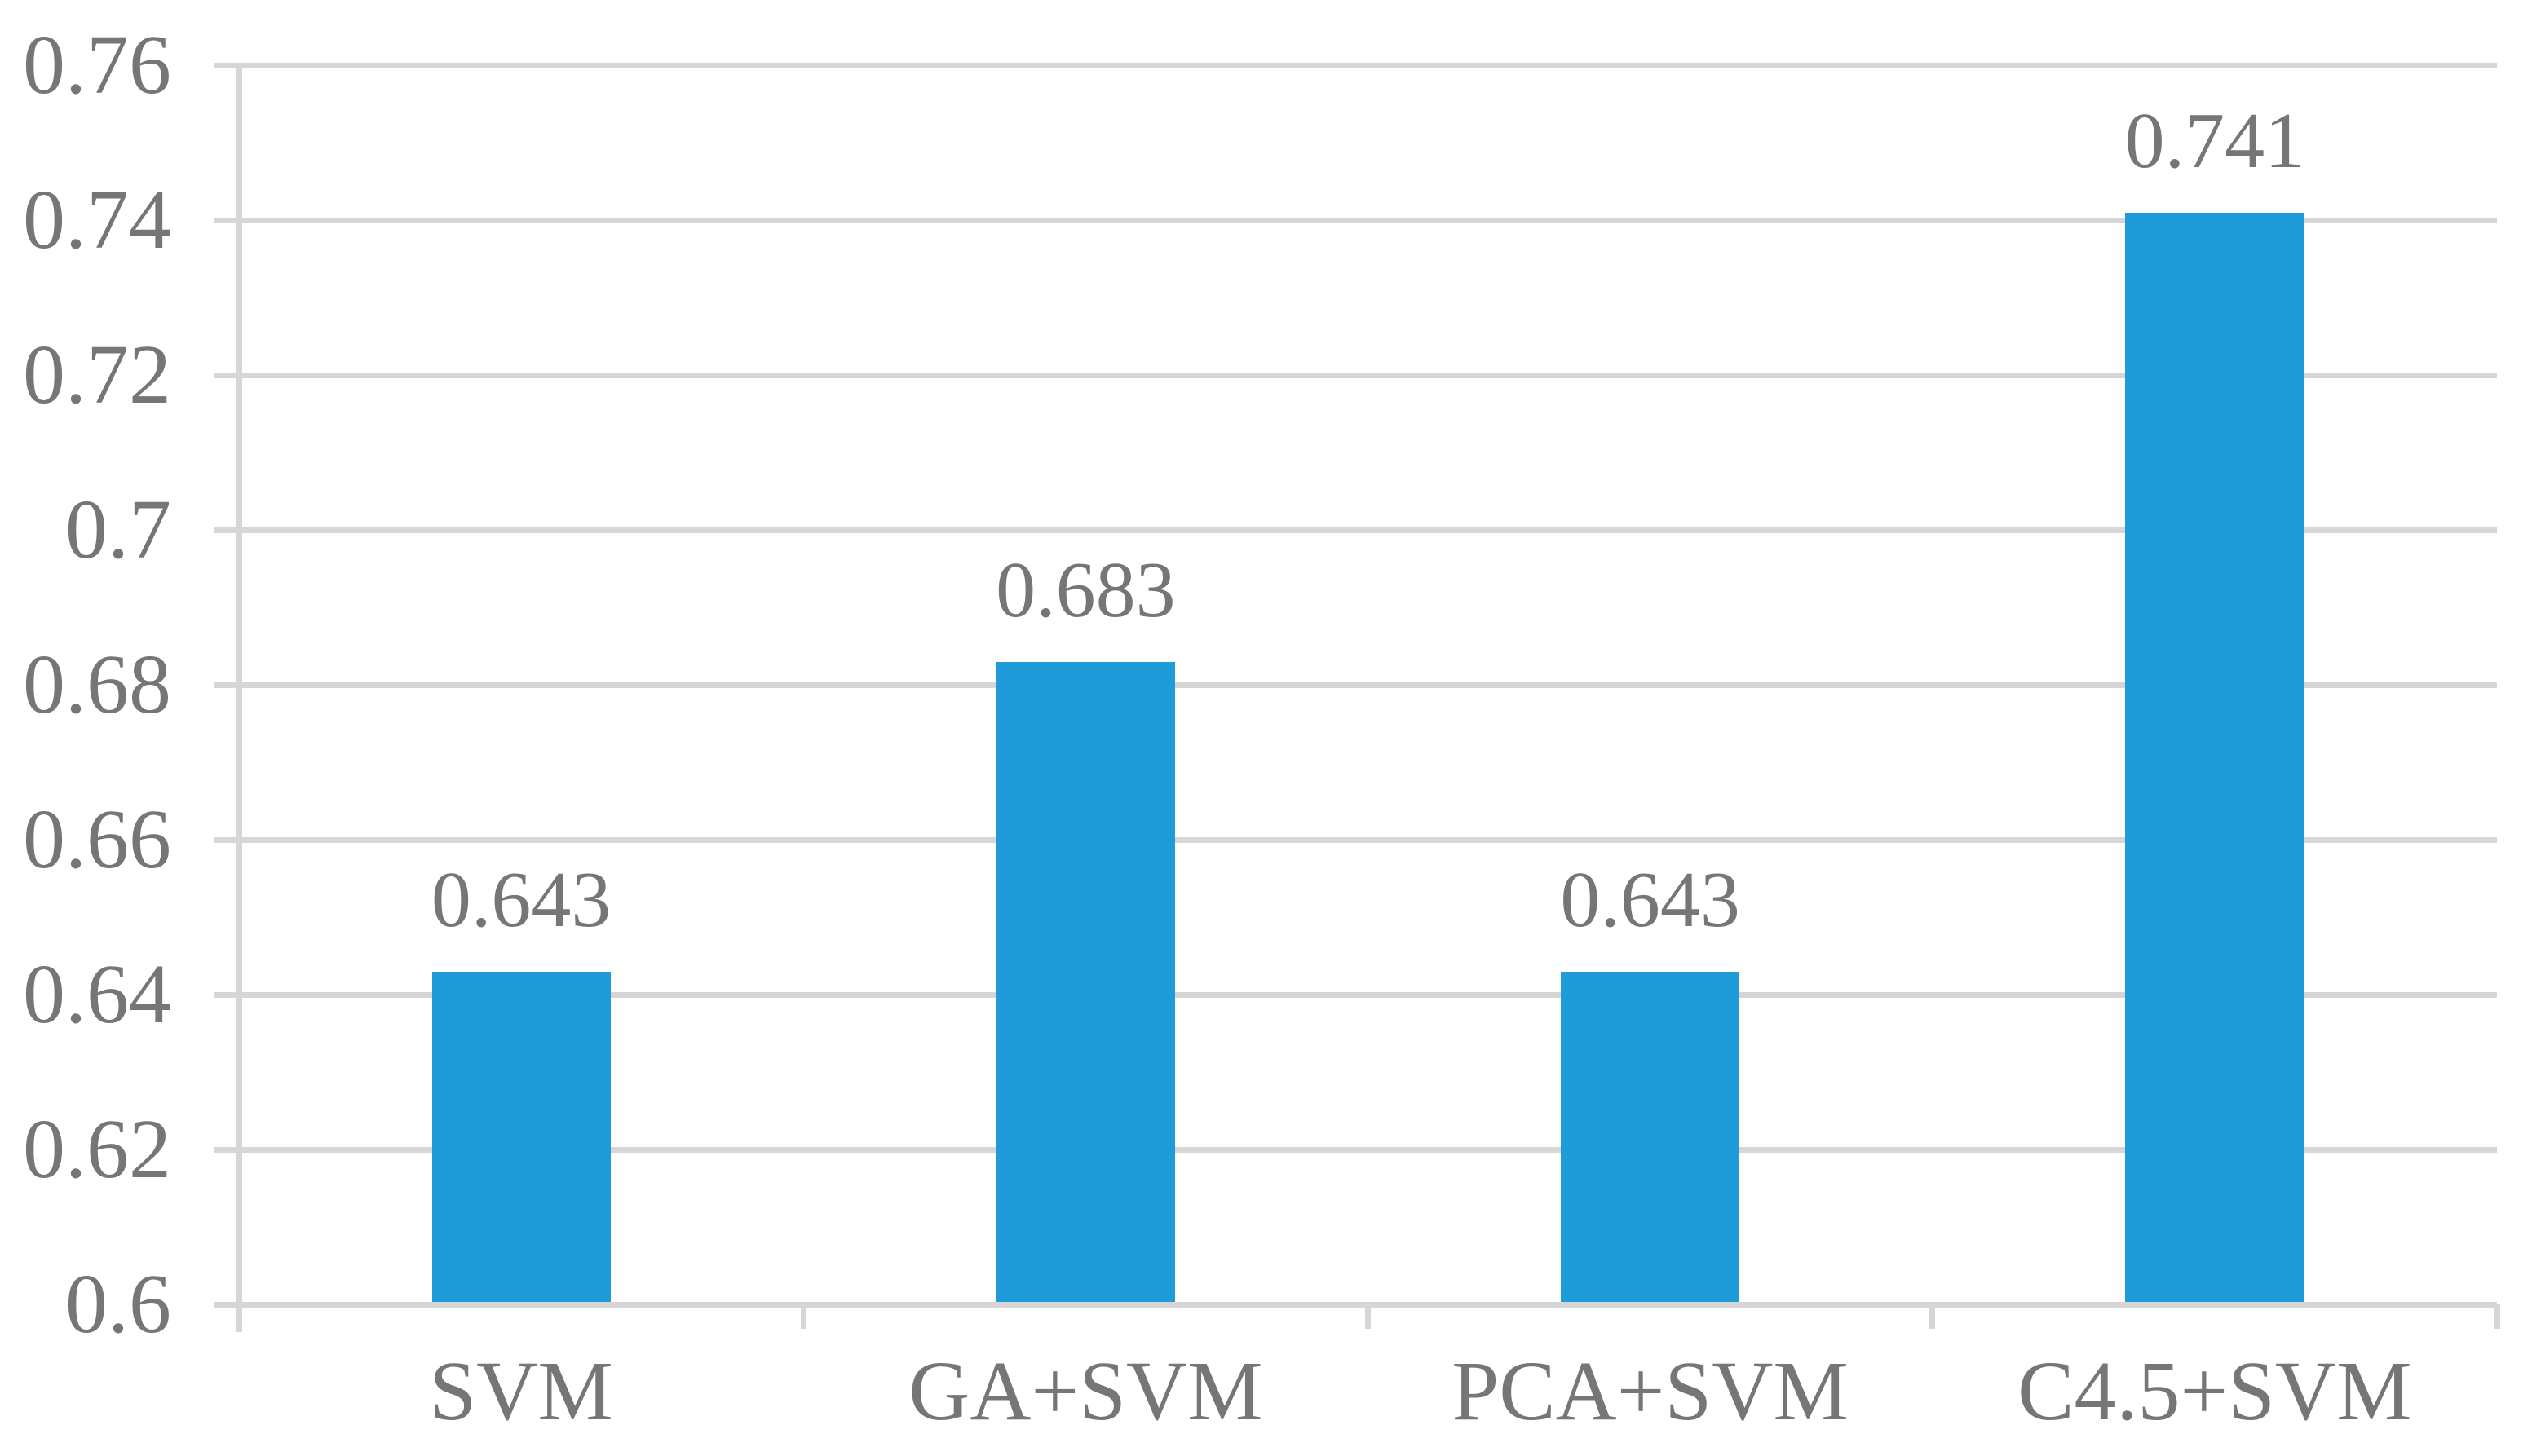 The image size is (2532, 1456). I want to click on y-axis-line, so click(239, 697).